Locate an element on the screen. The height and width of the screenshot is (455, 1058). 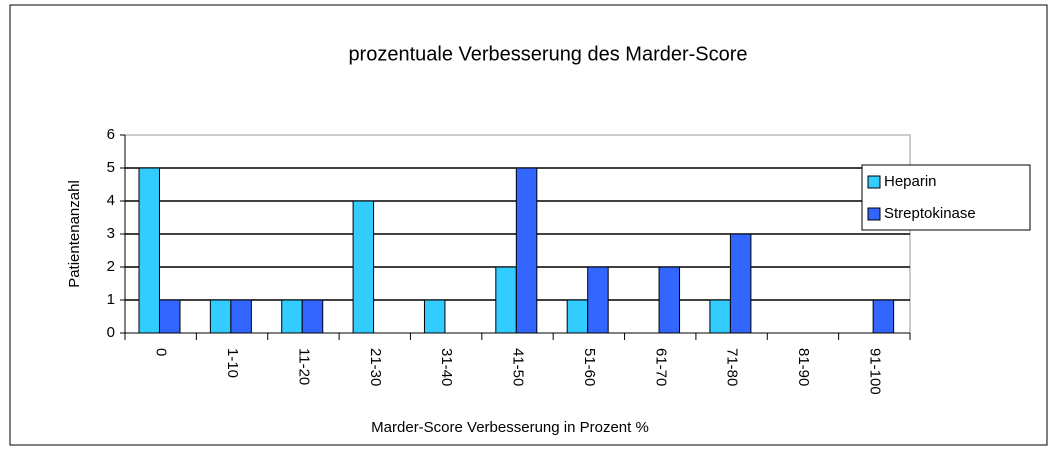
x-axis-label: Marder-Score Verbesserung in Prozent % is located at coordinates (510, 427).